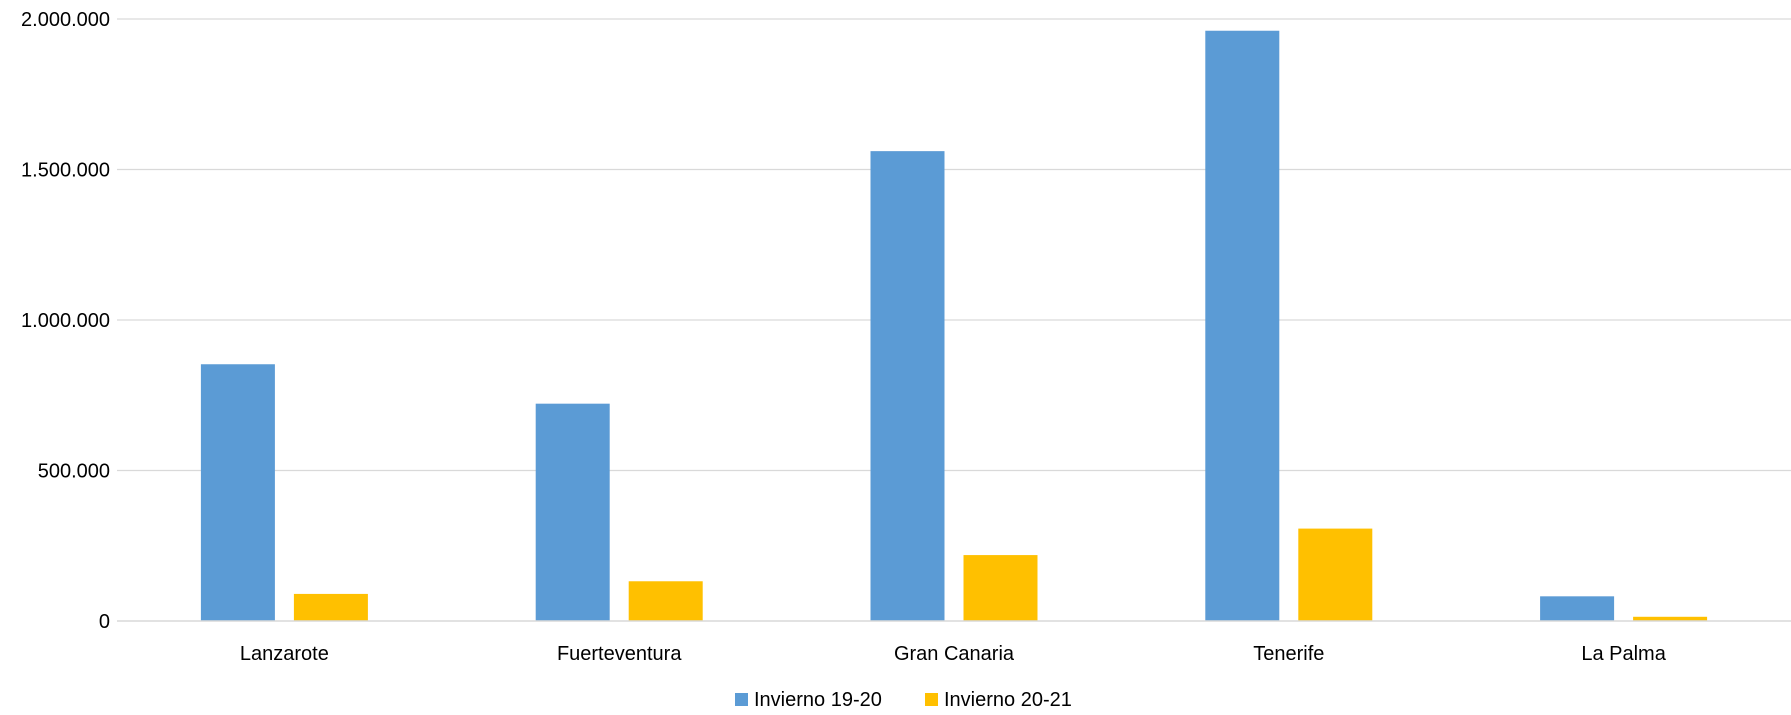  What do you see at coordinates (104, 622) in the screenshot?
I see `y-tick-label: 0` at bounding box center [104, 622].